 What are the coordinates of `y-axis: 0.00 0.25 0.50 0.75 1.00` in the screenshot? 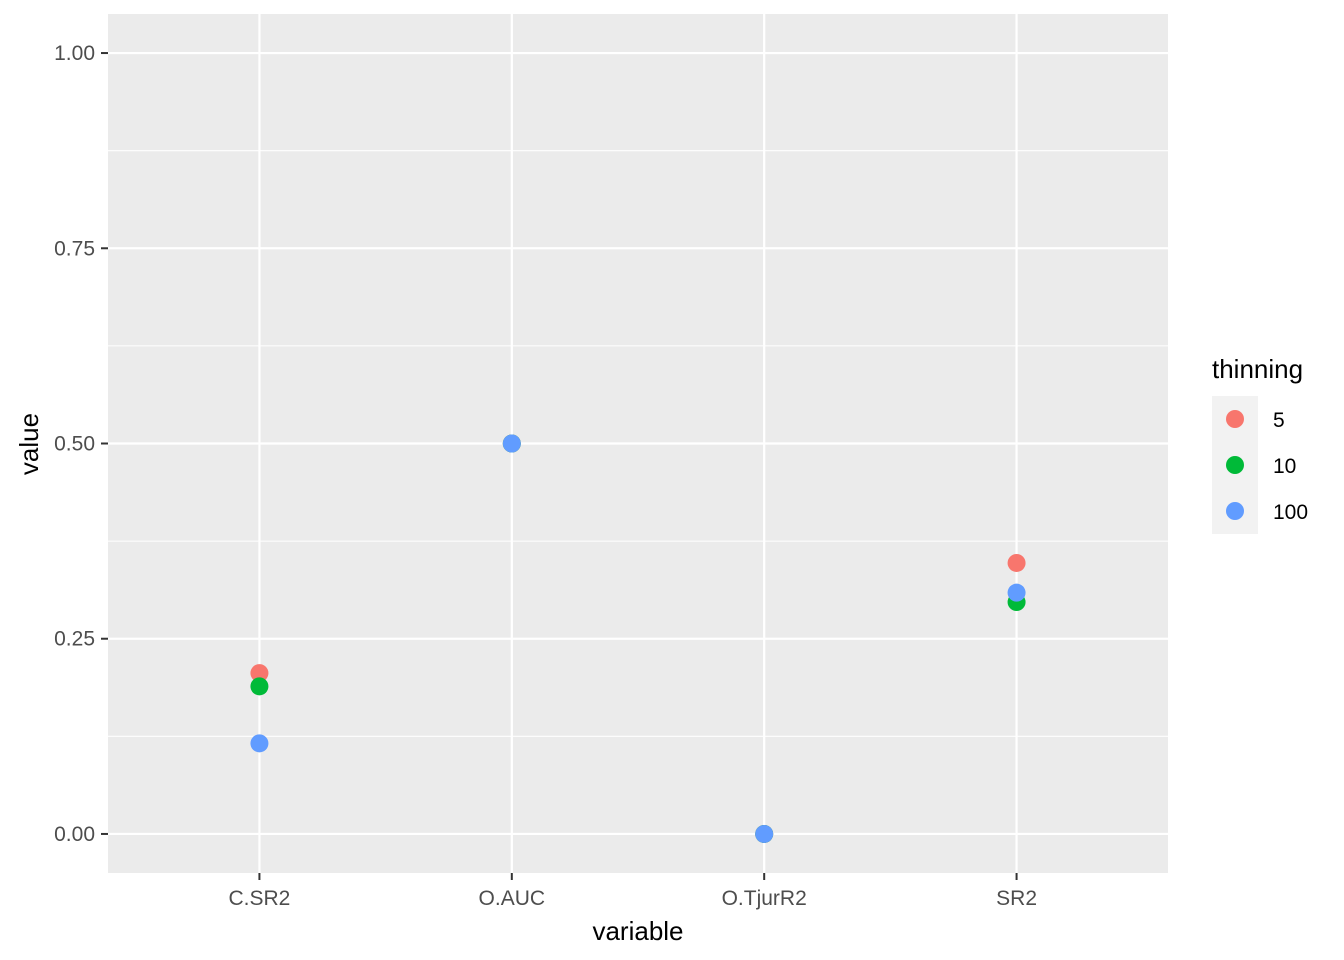 It's located at (81, 444).